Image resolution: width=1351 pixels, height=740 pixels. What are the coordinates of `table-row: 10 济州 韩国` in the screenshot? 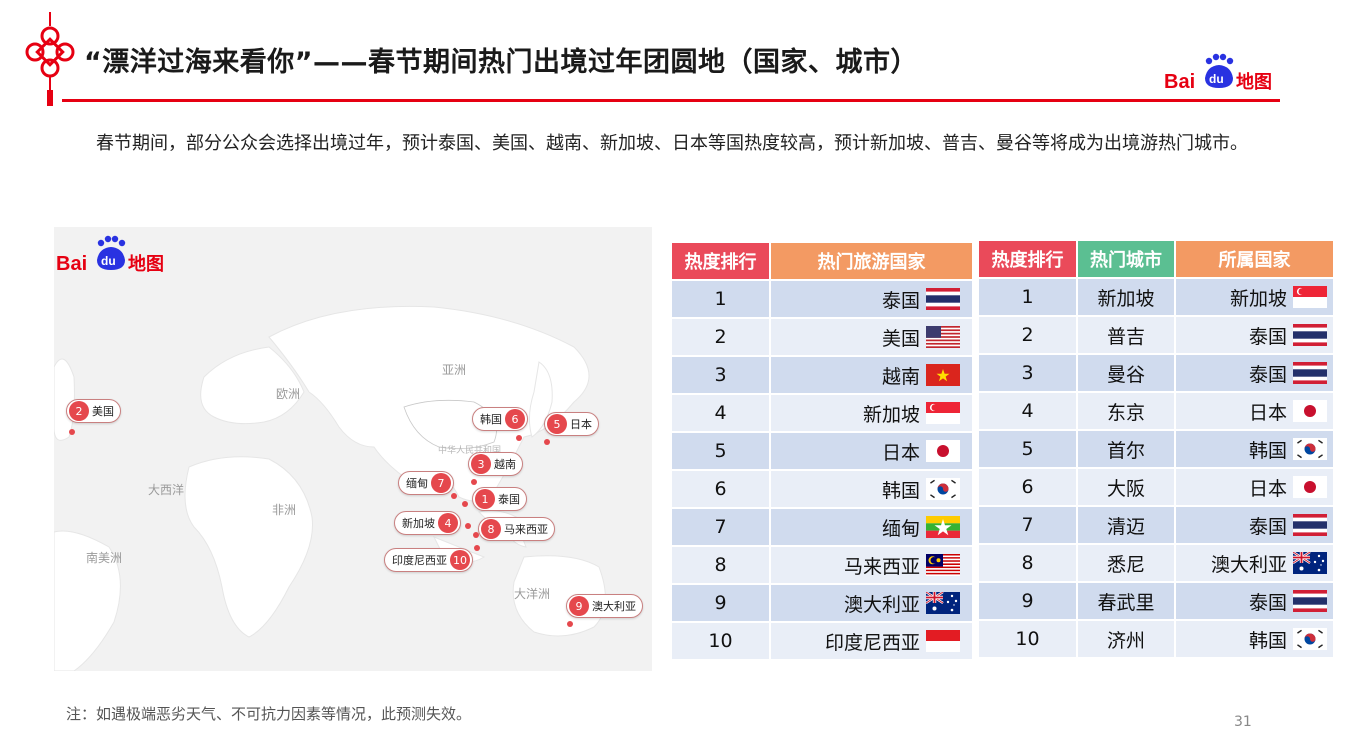 It's located at (1156, 639).